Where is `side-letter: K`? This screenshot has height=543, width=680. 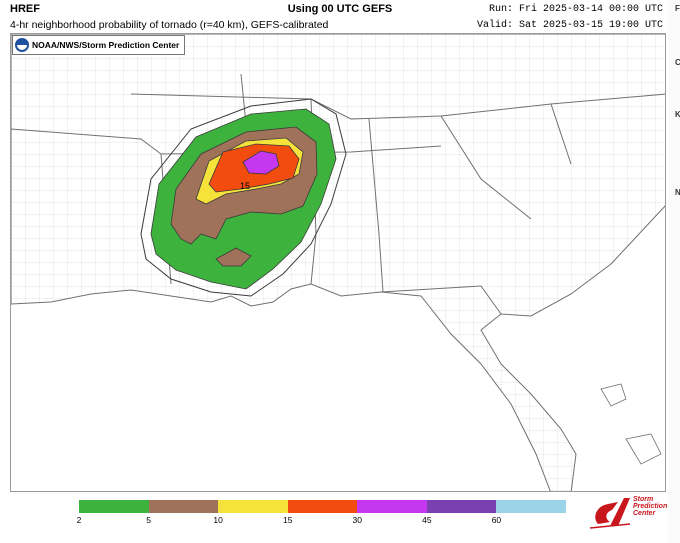
side-letter: K is located at coordinates (677, 114).